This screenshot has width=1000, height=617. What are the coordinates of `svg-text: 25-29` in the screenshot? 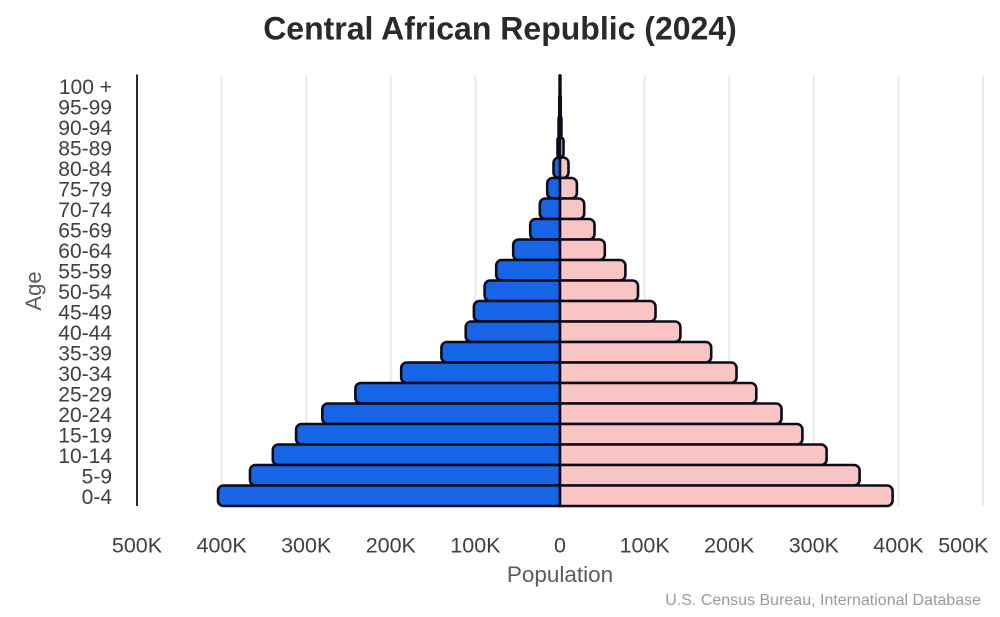 It's located at (85, 395).